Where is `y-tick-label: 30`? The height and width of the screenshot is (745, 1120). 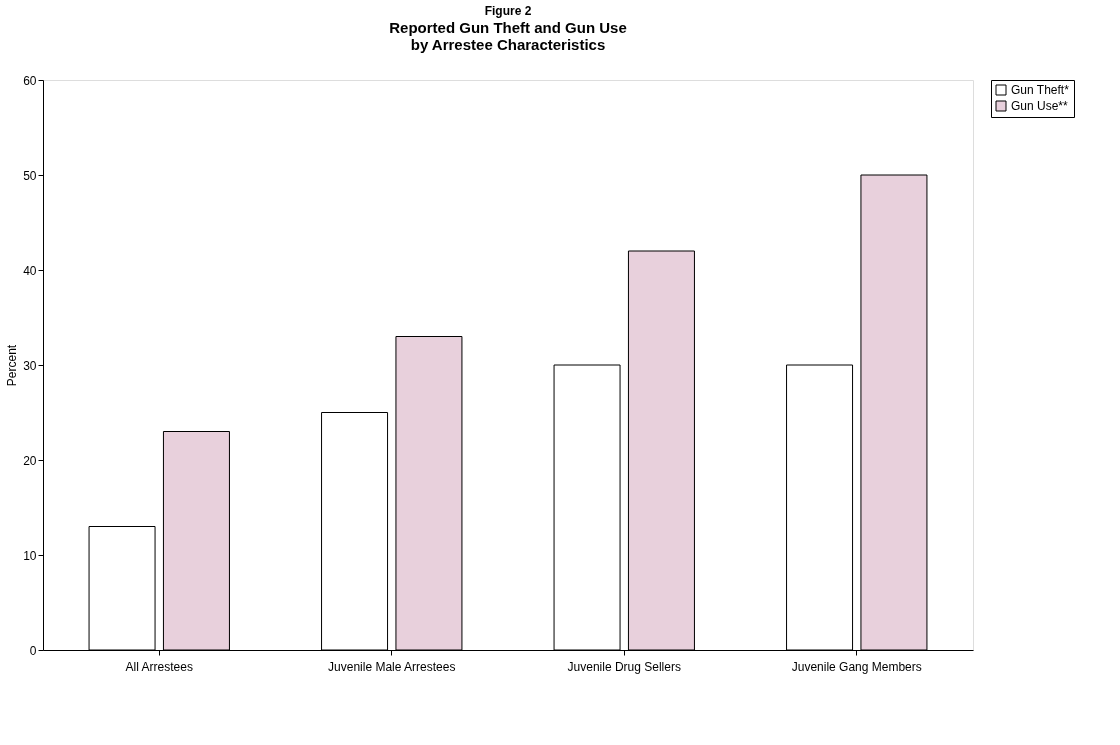
y-tick-label: 30 is located at coordinates (30, 365).